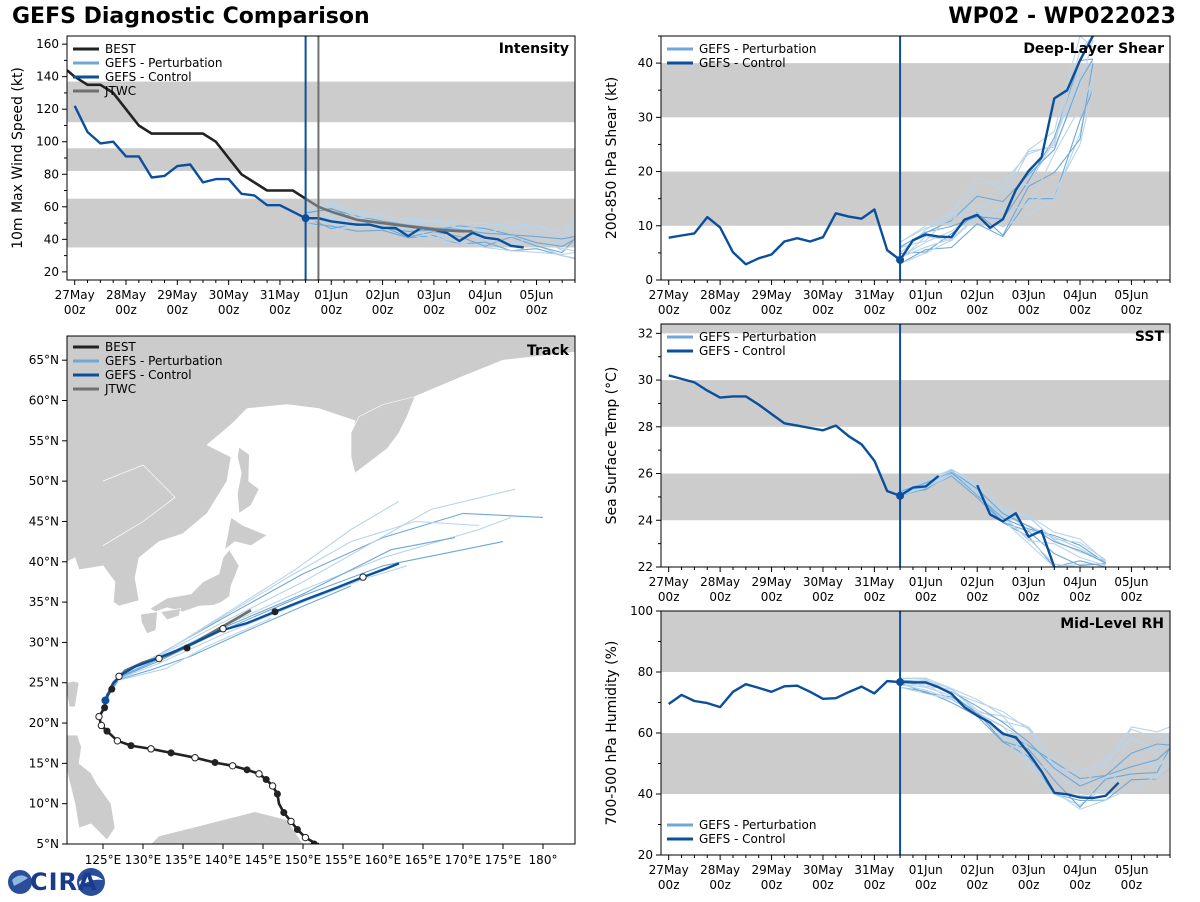 This screenshot has height=902, width=1200. What do you see at coordinates (148, 77) in the screenshot?
I see `intensity-legend-label-2: GEFS - Control` at bounding box center [148, 77].